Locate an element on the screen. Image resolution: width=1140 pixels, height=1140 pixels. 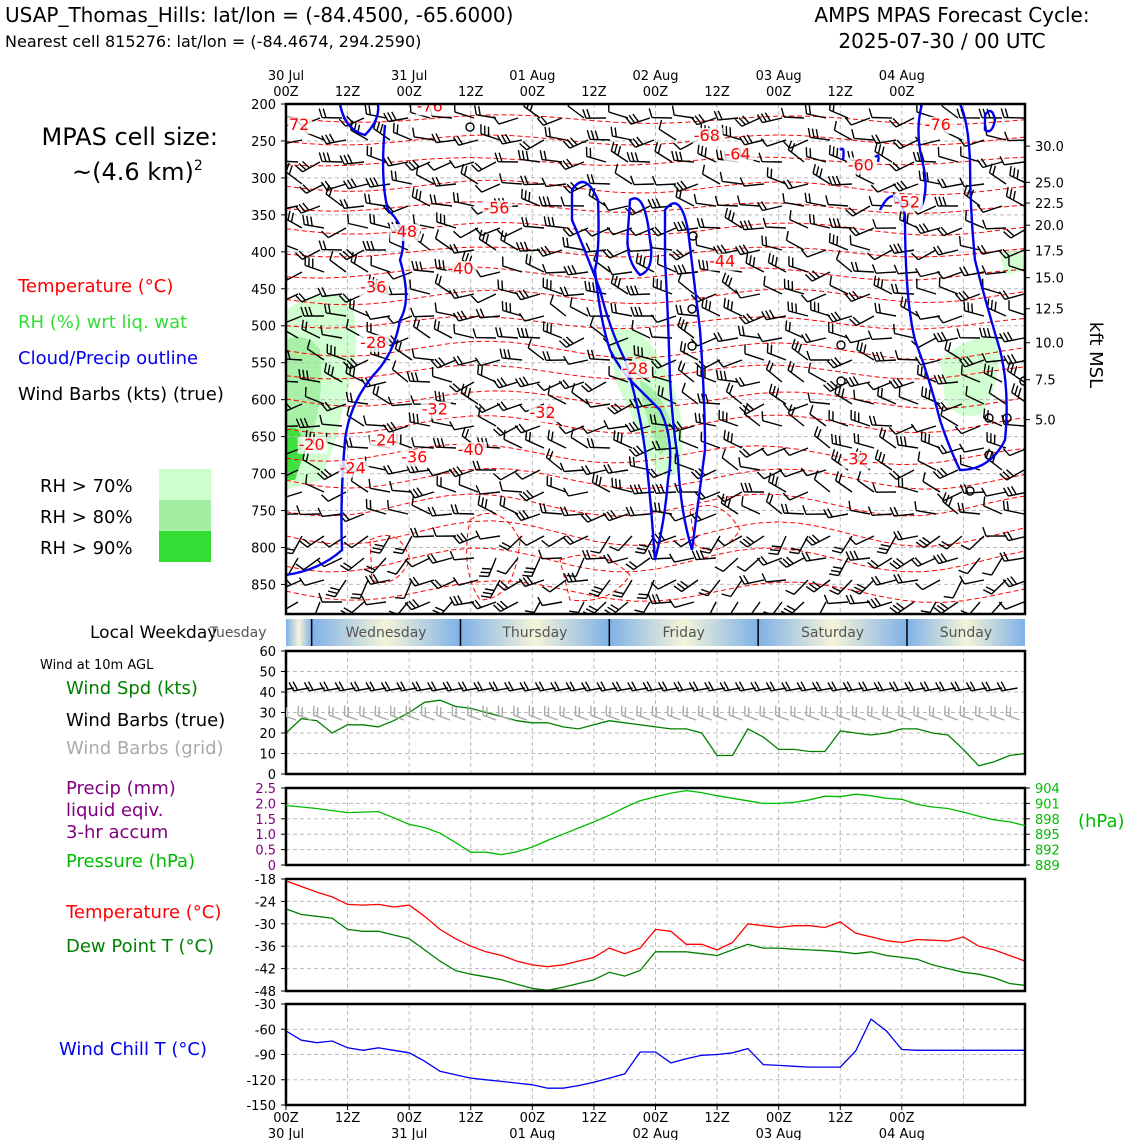
series-line is located at coordinates (655, 1053).